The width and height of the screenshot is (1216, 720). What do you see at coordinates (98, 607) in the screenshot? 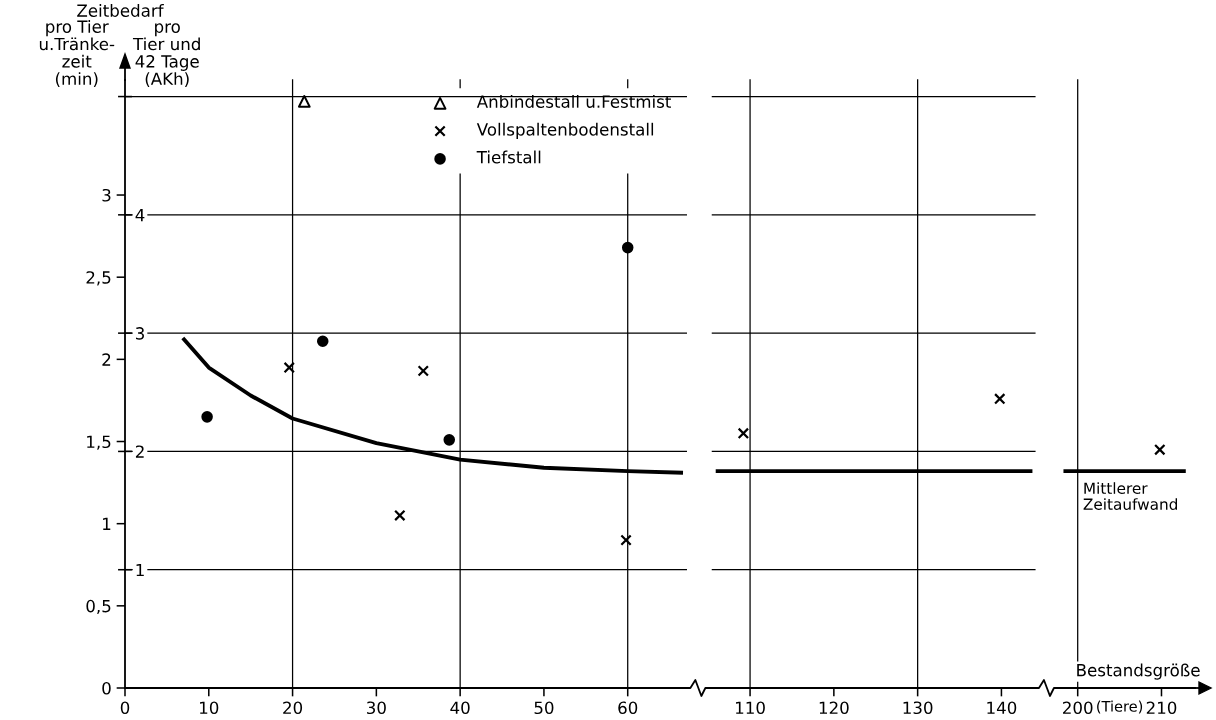
I see `y-tick-label: 0,5` at bounding box center [98, 607].